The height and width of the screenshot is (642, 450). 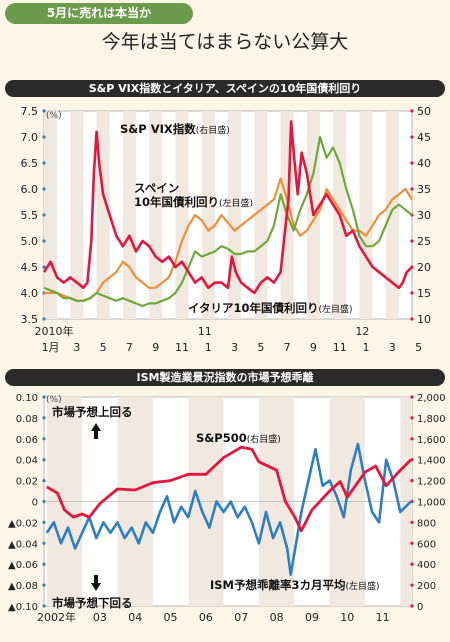 I want to click on label-italy: イタリア10年国債利回り(左目盛), so click(x=270, y=308).